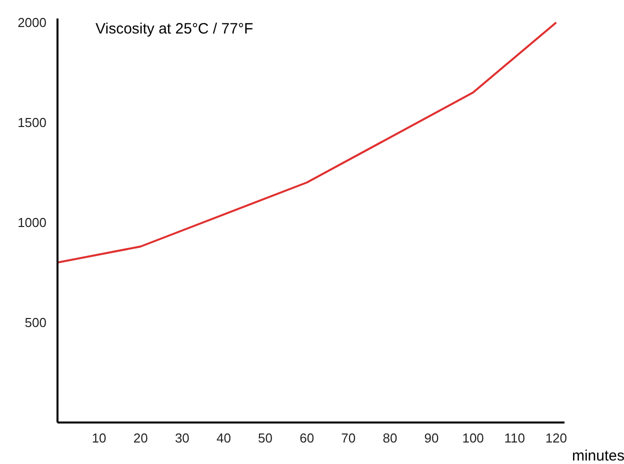 The height and width of the screenshot is (464, 624). Describe the element at coordinates (99, 438) in the screenshot. I see `x-tick-label: 10` at that location.